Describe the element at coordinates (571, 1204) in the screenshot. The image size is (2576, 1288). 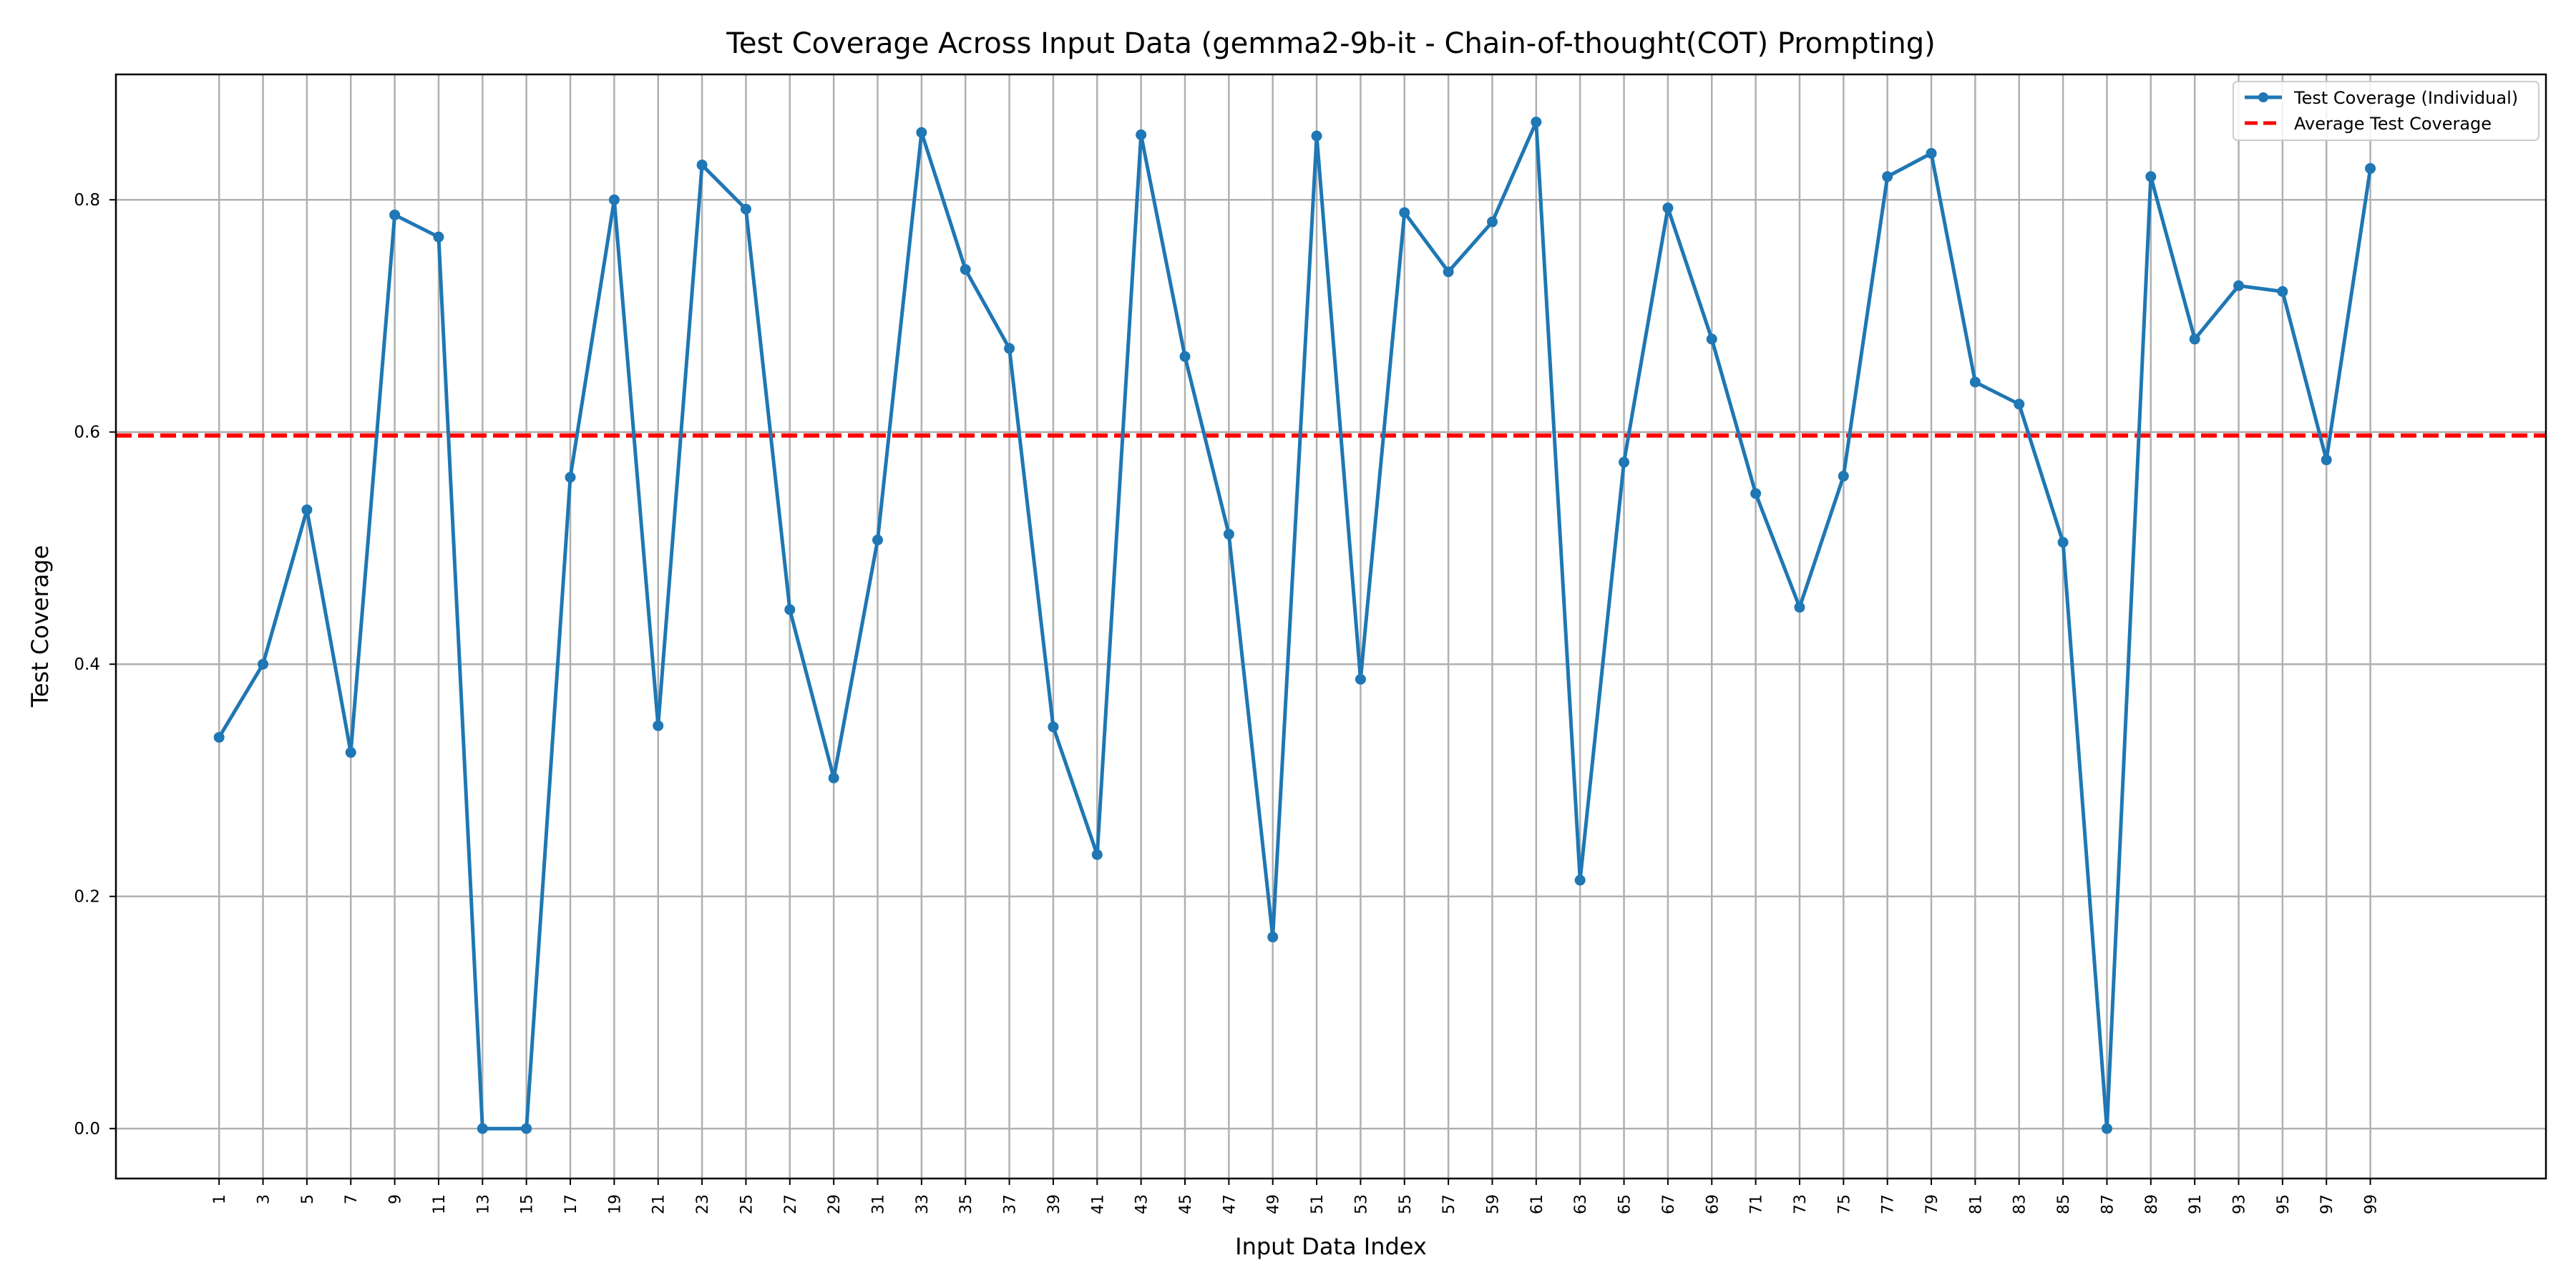
I see `x-tick-label: 17` at that location.